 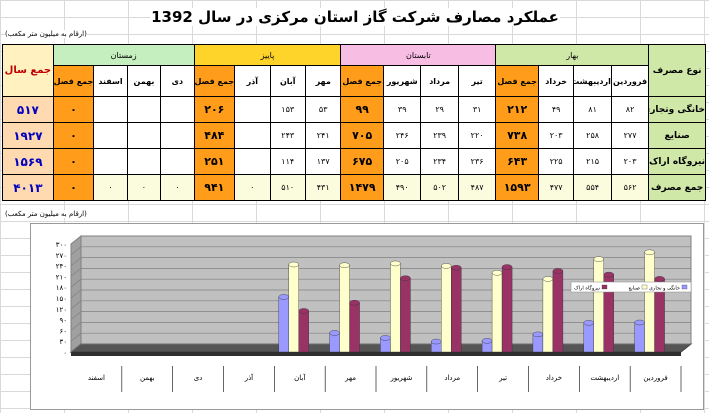 What do you see at coordinates (630, 109) in the screenshot?
I see `table-cell: ۸۲` at bounding box center [630, 109].